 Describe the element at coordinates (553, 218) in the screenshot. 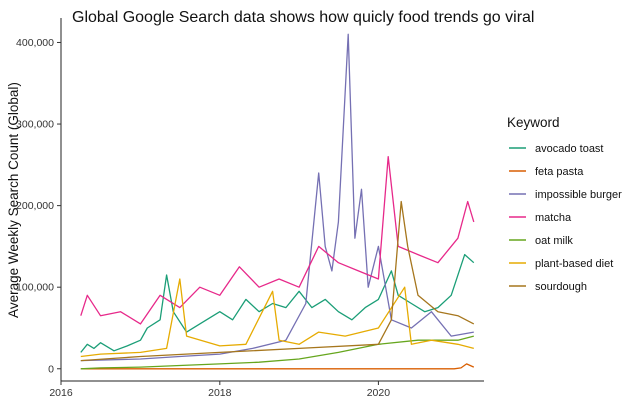

I see `legend-label: matcha` at that location.